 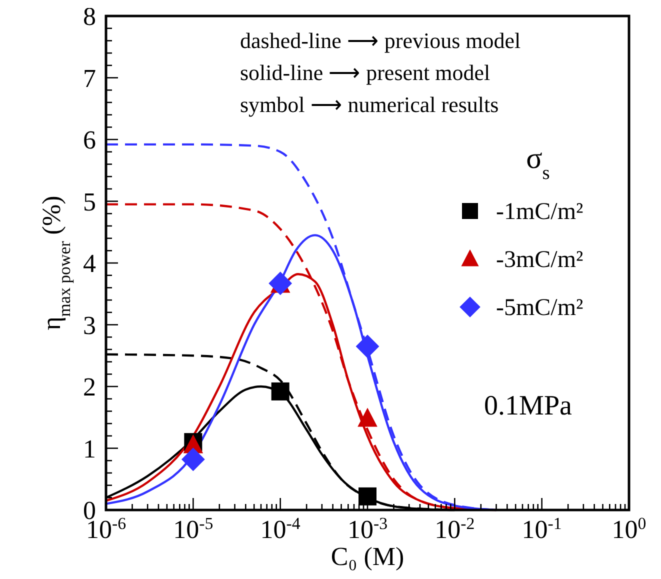 What do you see at coordinates (538, 163) in the screenshot?
I see `legend-title: σ$_{s}$` at bounding box center [538, 163].